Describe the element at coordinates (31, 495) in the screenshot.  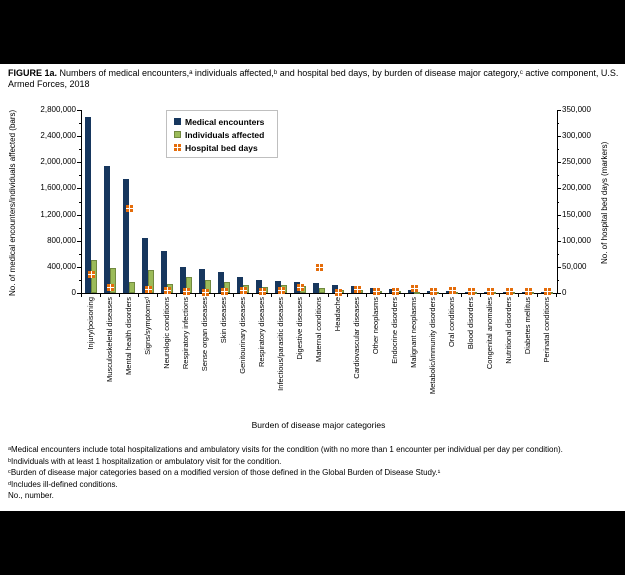
I see `footnote-abbrev: No., number.` at that location.